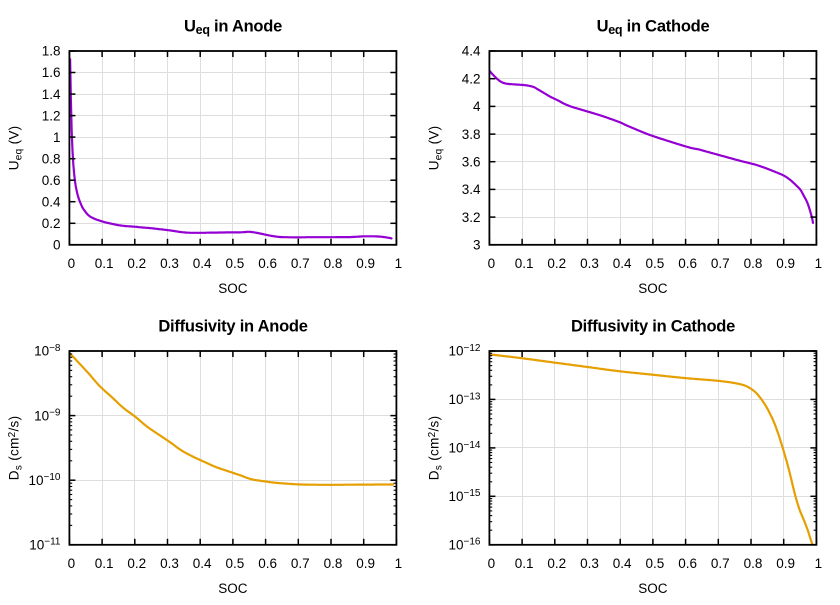 The image size is (840, 605). I want to click on svg-text: 4.2, so click(471, 78).